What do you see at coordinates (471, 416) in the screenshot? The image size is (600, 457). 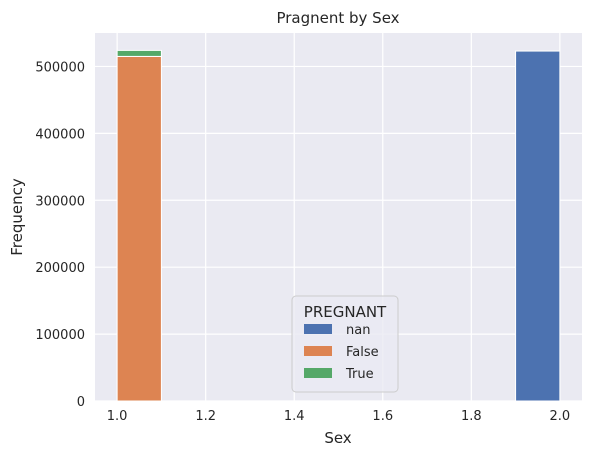 I see `x-tick-label: 1.8` at bounding box center [471, 416].